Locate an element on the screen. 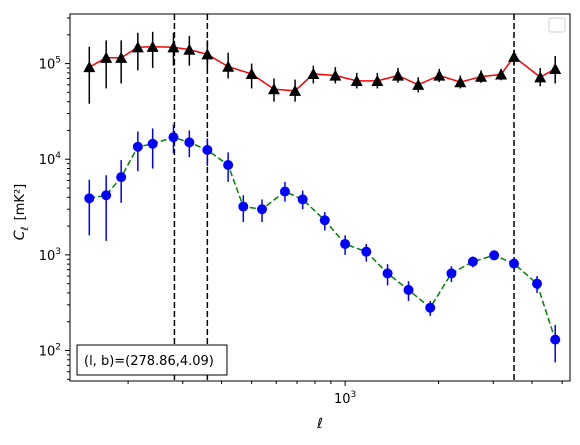 Image resolution: width=580 pixels, height=445 pixels. annotation-box: (l, b)=(278.86,4.09) is located at coordinates (152, 360).